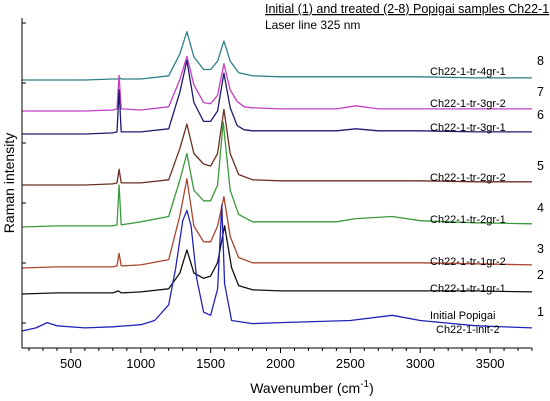  I want to click on y-axis-label: Raman intensity, so click(9, 183).